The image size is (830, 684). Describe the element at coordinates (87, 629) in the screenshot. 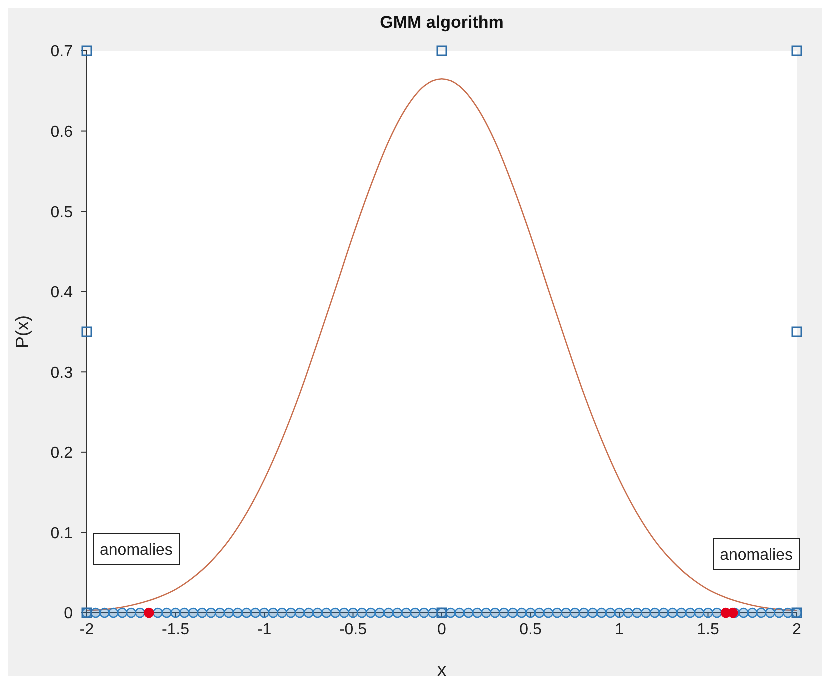

I see `x-tick-label: -2` at that location.